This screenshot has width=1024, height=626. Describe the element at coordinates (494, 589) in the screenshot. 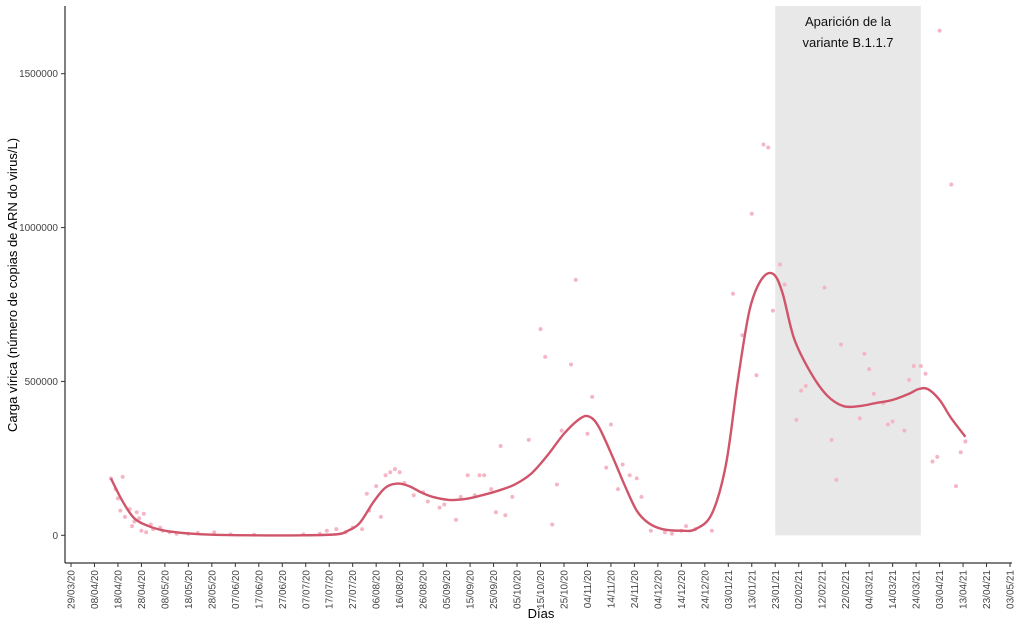

I see `x-tick-label: 25/09/20` at that location.